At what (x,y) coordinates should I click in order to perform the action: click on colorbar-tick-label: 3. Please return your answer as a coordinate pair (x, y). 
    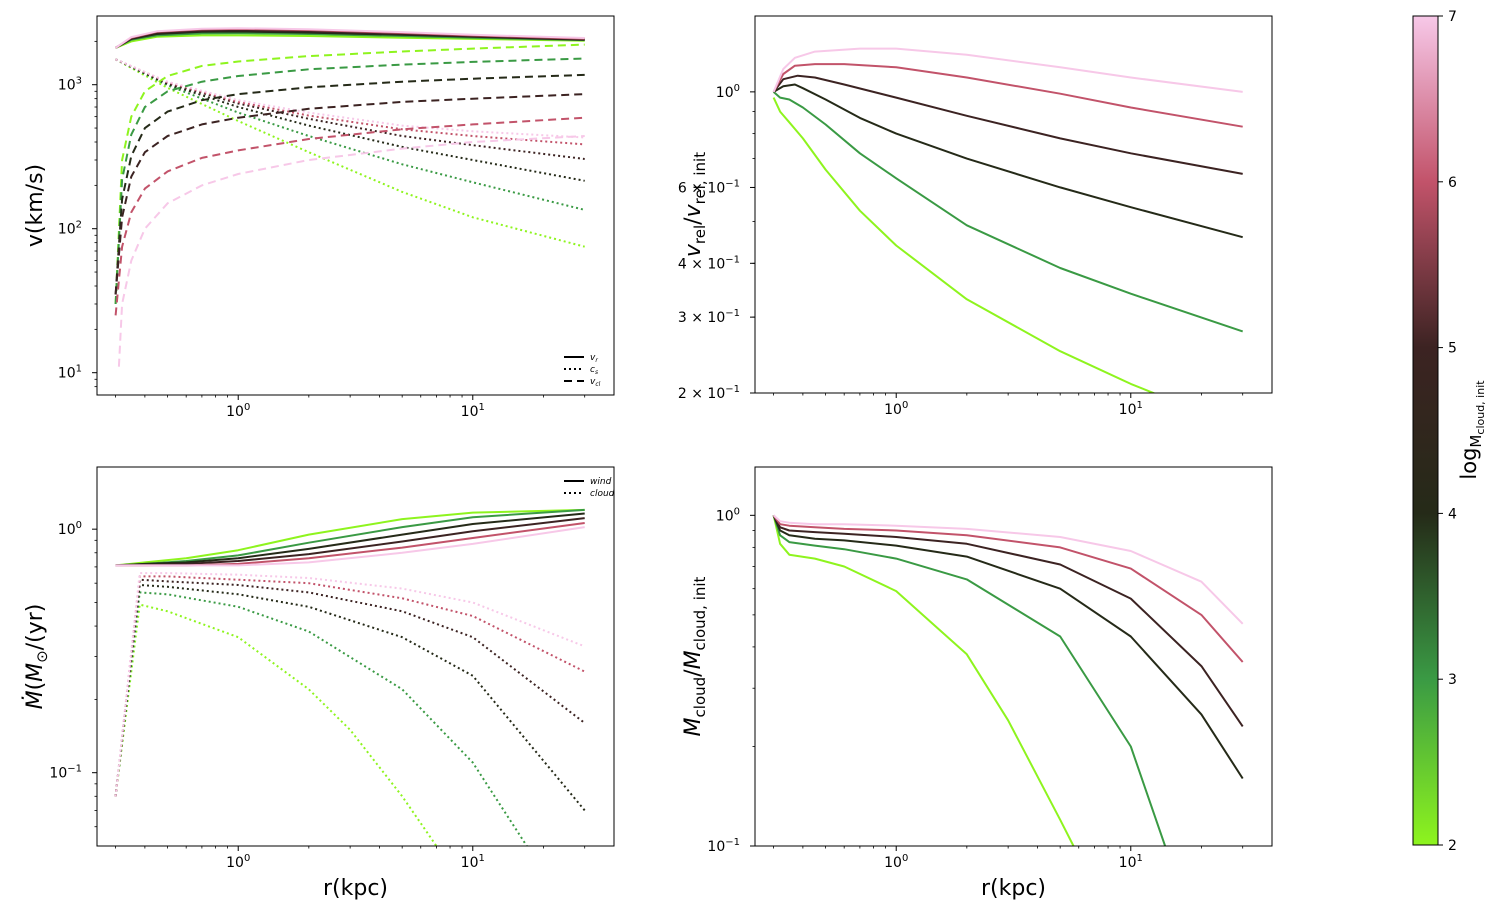
    Looking at the image, I should click on (1452, 680).